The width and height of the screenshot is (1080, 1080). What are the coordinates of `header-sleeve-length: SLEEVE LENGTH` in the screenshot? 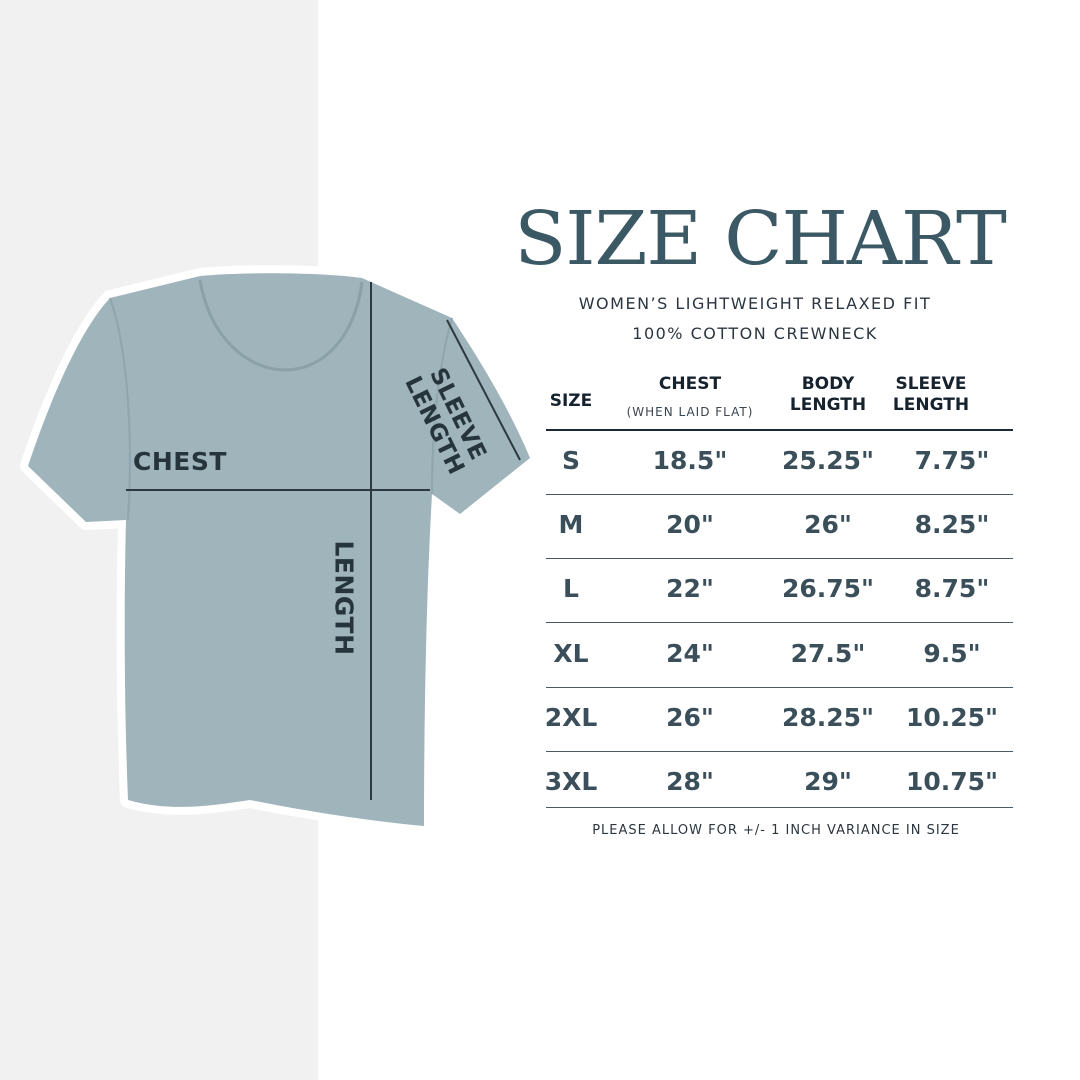 It's located at (931, 394).